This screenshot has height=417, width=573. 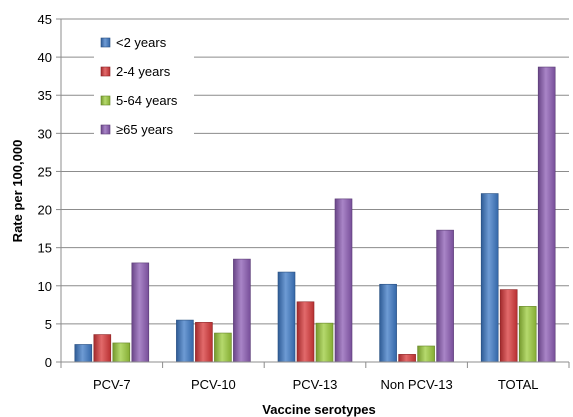 I want to click on y-tick-label: 45, so click(x=45, y=19).